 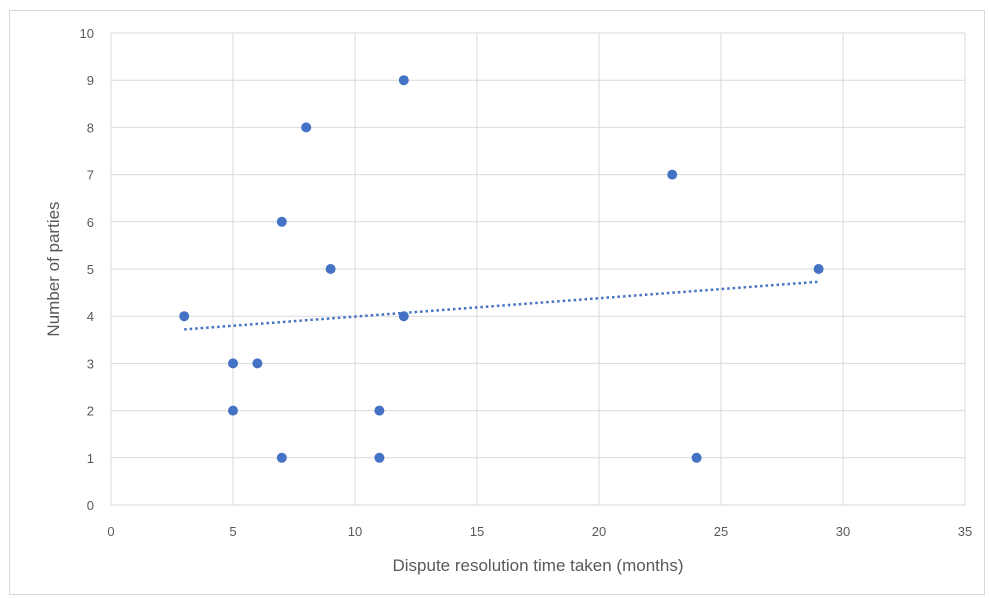 I want to click on y-tick-label: 1, so click(x=90, y=458).